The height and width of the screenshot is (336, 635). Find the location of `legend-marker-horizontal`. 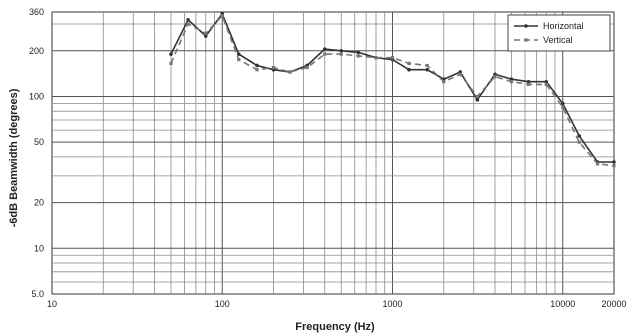

legend-marker-horizontal is located at coordinates (526, 26).